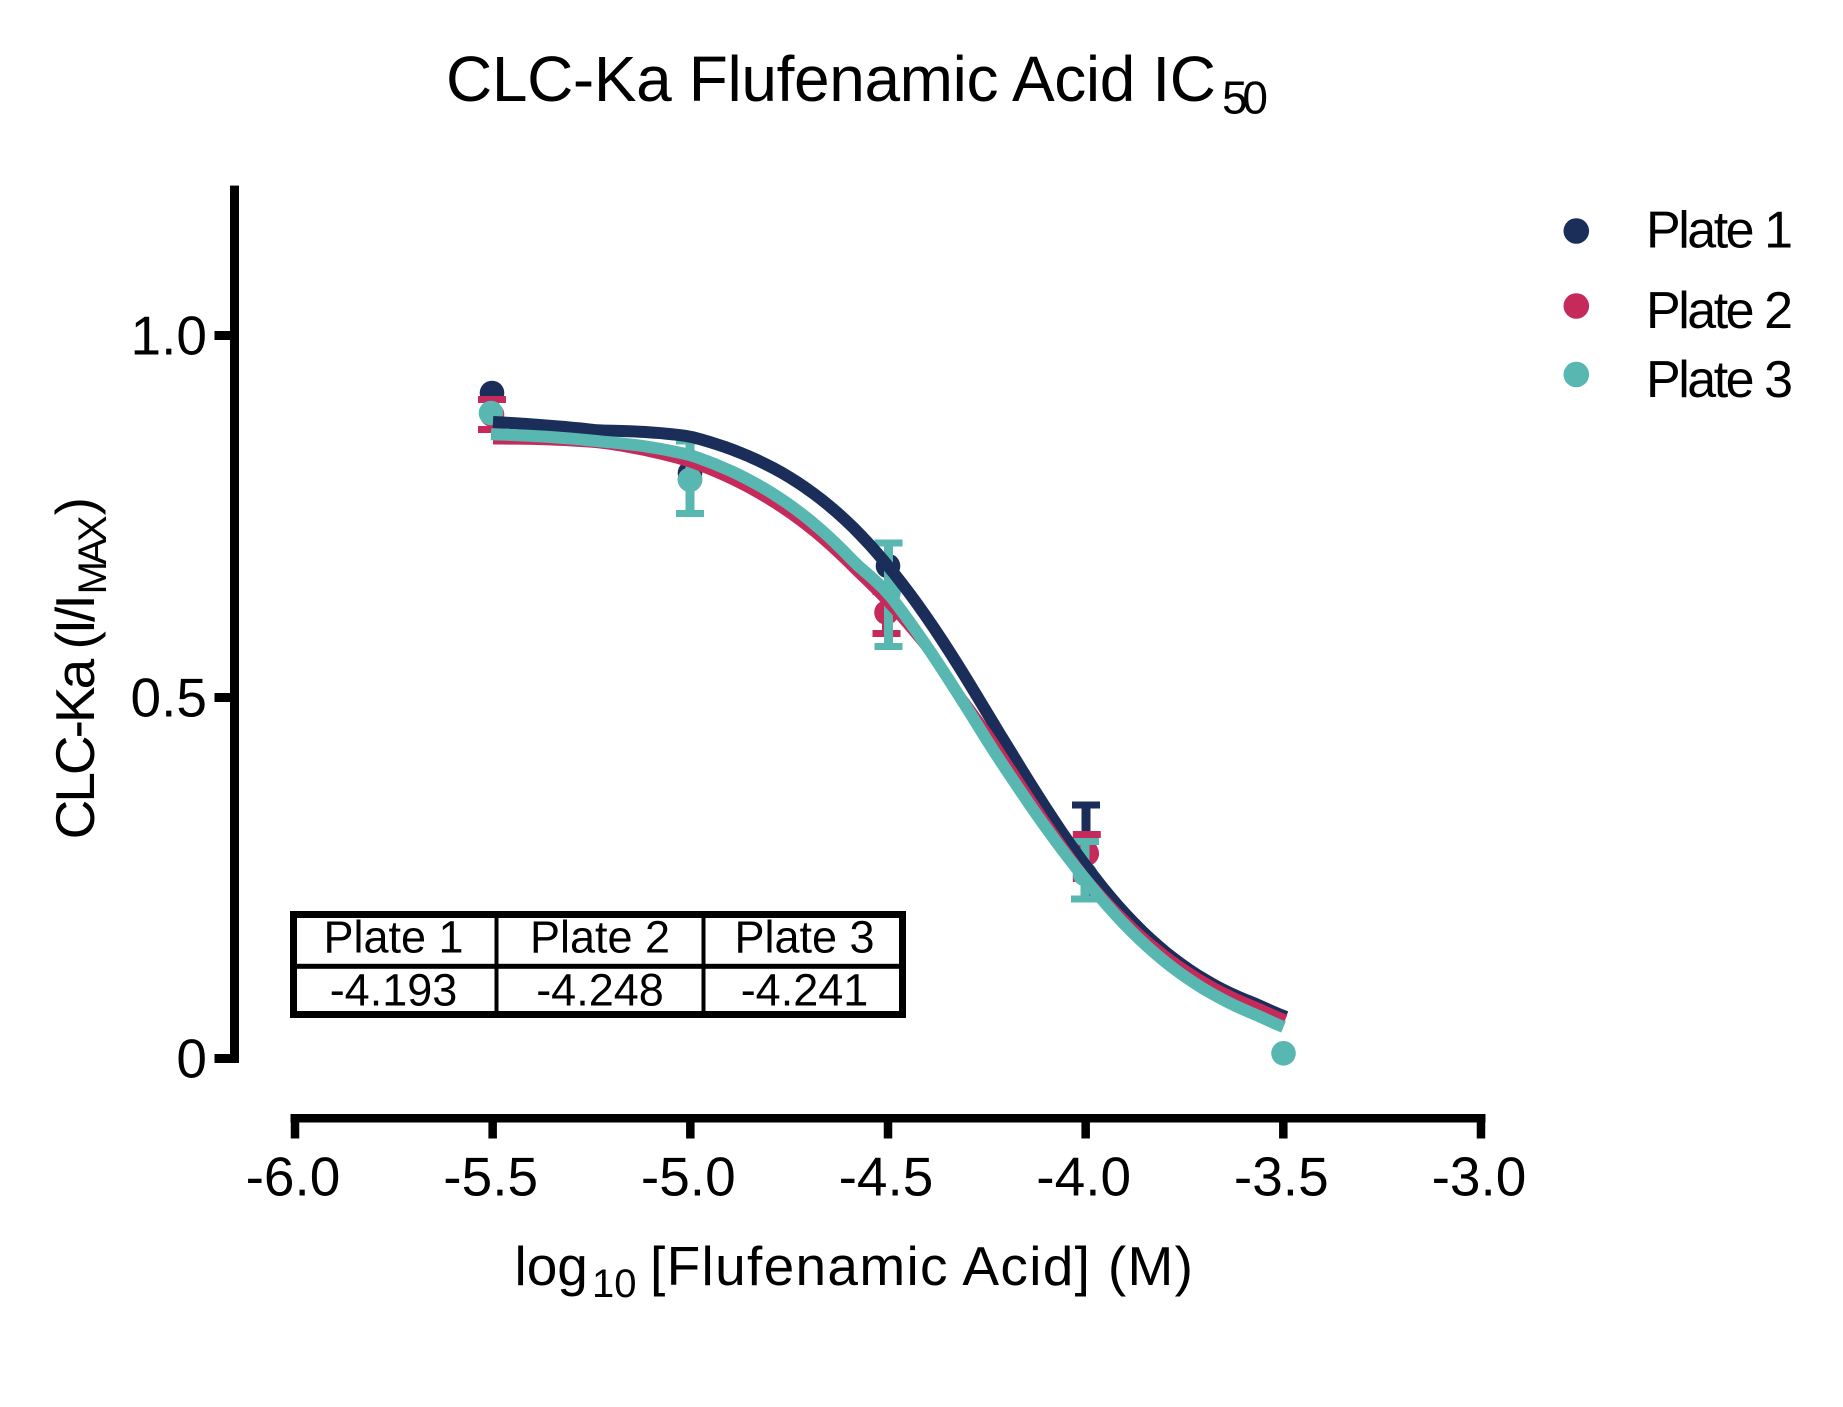 This screenshot has width=1843, height=1407. What do you see at coordinates (921, 1266) in the screenshot?
I see `svg-text: [Flufenamic Acid] (M)` at bounding box center [921, 1266].